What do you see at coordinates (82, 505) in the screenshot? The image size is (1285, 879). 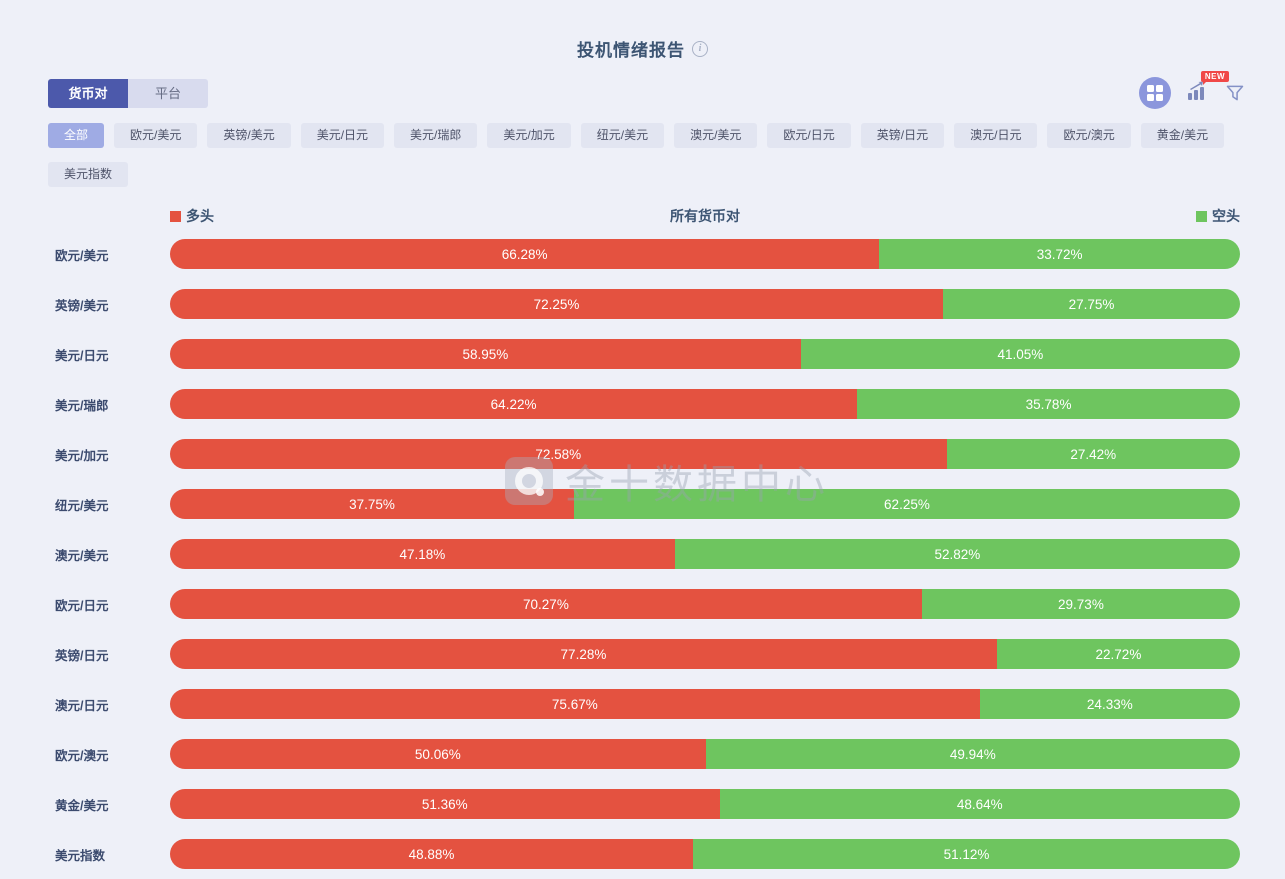 I see `currency-pair-label: 纽元/美元` at bounding box center [82, 505].